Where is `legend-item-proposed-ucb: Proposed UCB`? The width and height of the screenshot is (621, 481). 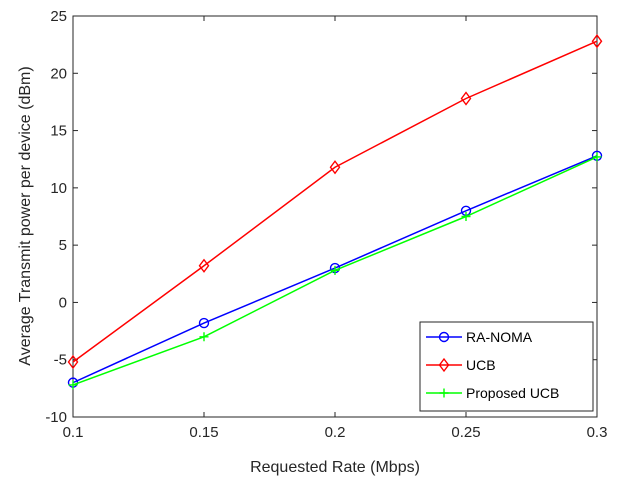
legend-item-proposed-ucb: Proposed UCB is located at coordinates (492, 393).